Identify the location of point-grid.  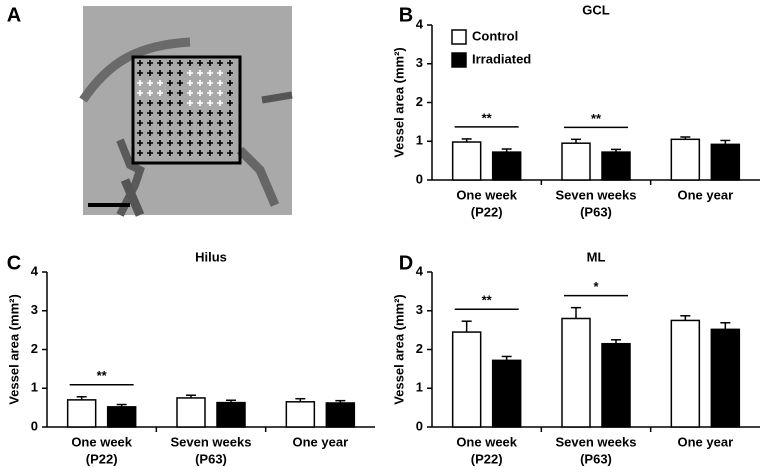
(185, 108).